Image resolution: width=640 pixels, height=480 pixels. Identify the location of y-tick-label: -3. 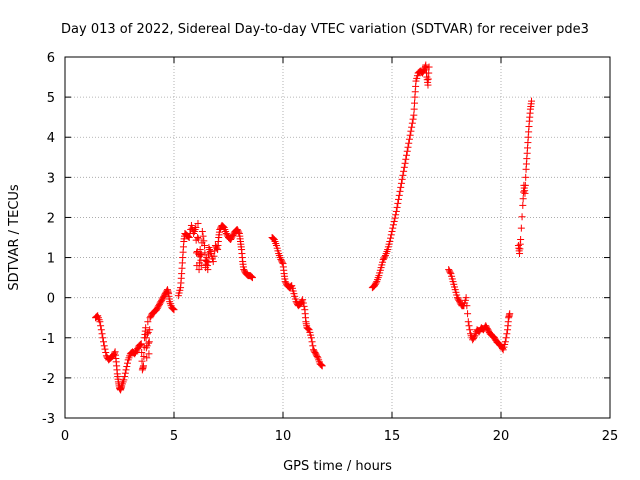
(48, 419).